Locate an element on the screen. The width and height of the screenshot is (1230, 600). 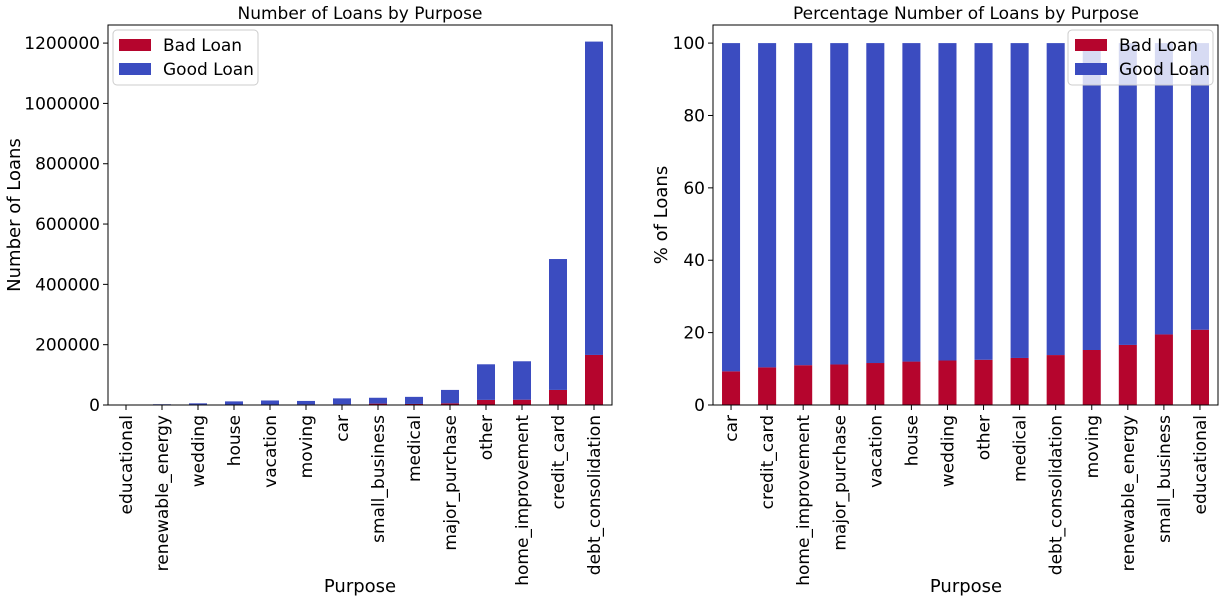
y-tick-label: 1000000 is located at coordinates (62, 104).